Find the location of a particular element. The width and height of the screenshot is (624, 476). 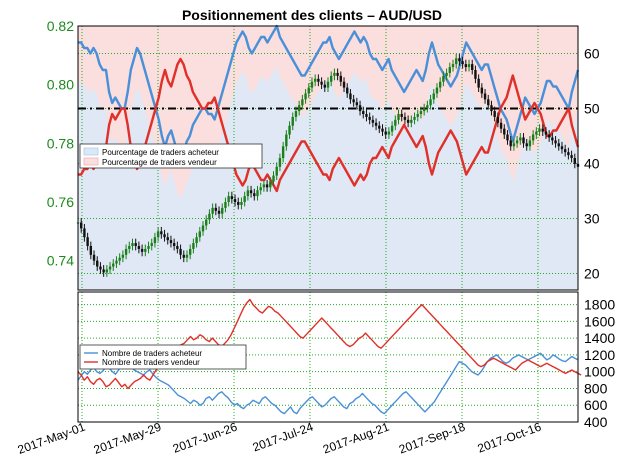

y-right-lower-tick-label: 1600 is located at coordinates (599, 321).